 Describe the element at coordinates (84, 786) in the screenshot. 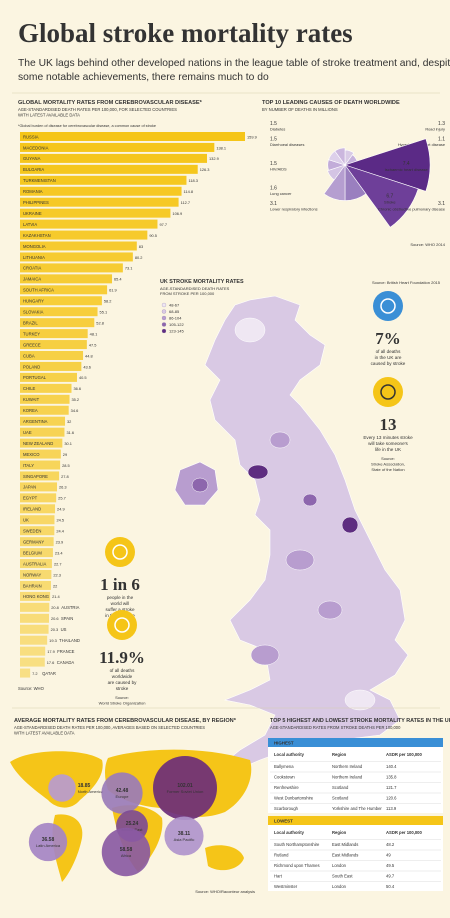

I see `value-label: 18.85` at that location.